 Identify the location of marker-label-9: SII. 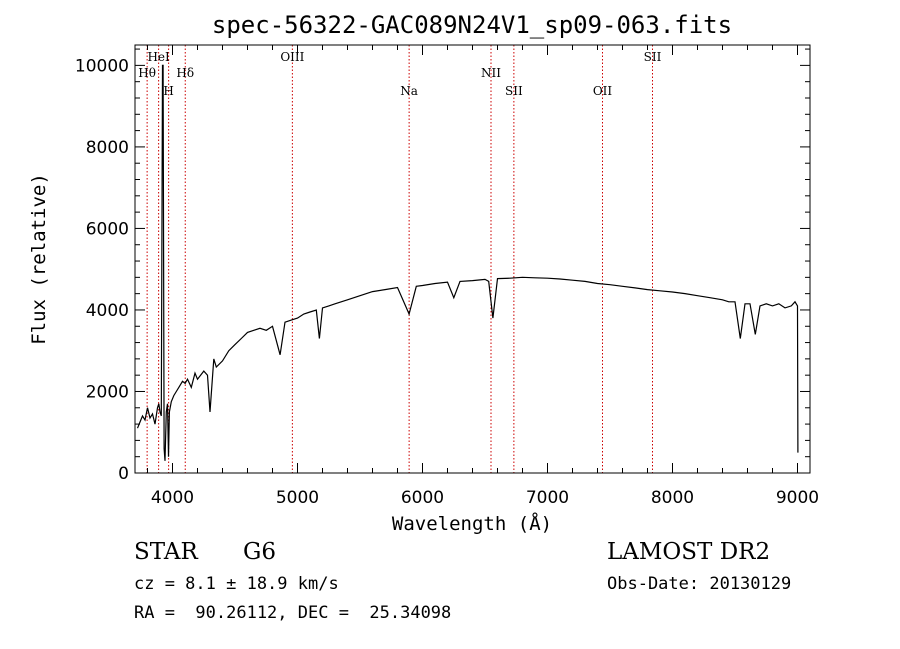
(653, 57).